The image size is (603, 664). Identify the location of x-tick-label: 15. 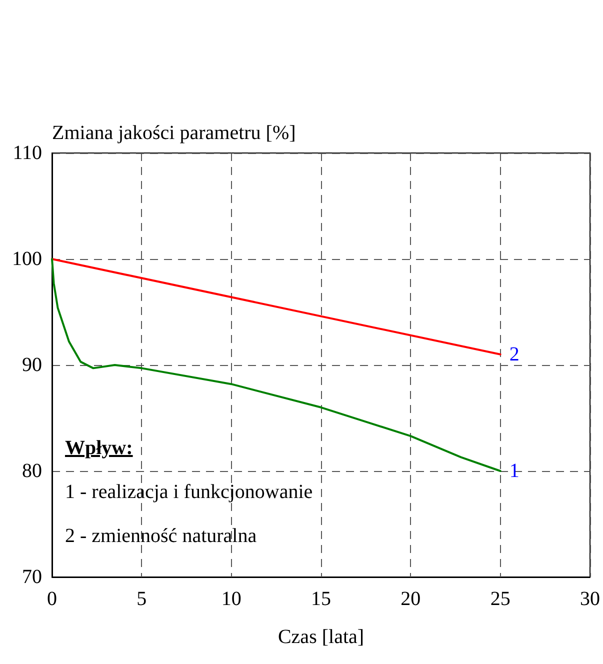
(321, 599).